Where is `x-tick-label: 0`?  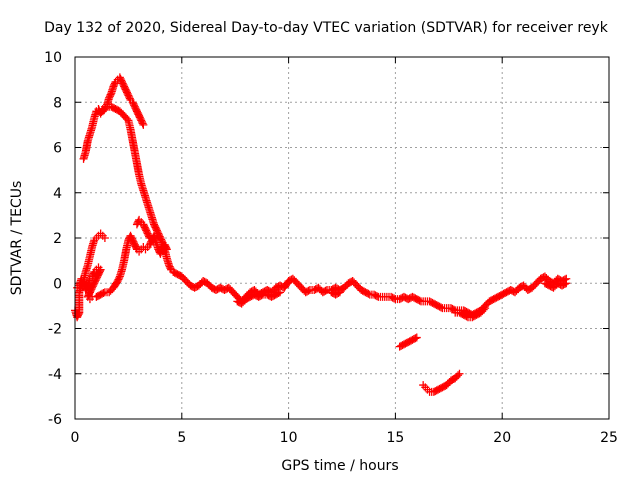
x-tick-label: 0 is located at coordinates (75, 438).